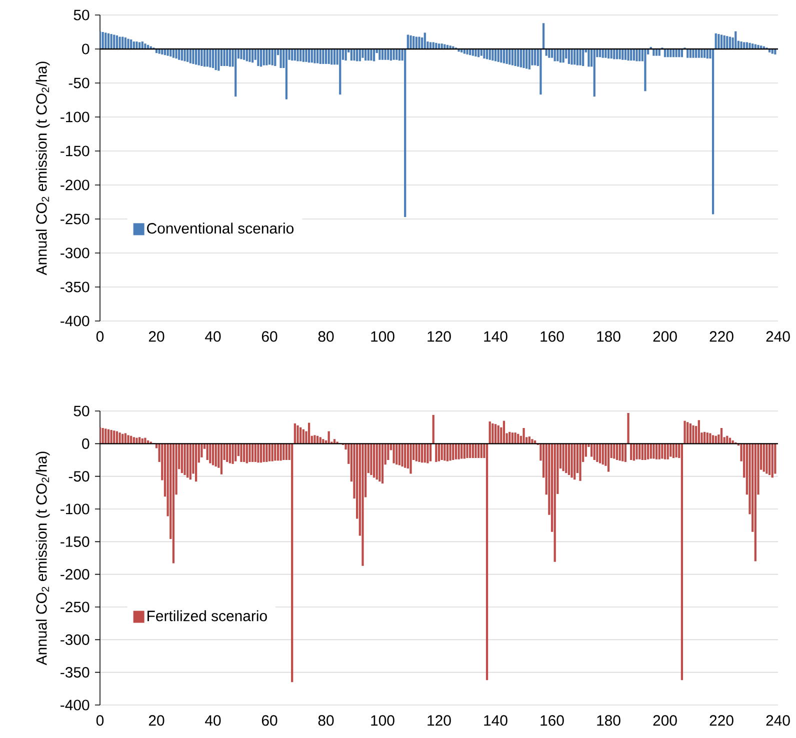 Image resolution: width=796 pixels, height=738 pixels. I want to click on legend-label: Conventional scenario, so click(220, 228).